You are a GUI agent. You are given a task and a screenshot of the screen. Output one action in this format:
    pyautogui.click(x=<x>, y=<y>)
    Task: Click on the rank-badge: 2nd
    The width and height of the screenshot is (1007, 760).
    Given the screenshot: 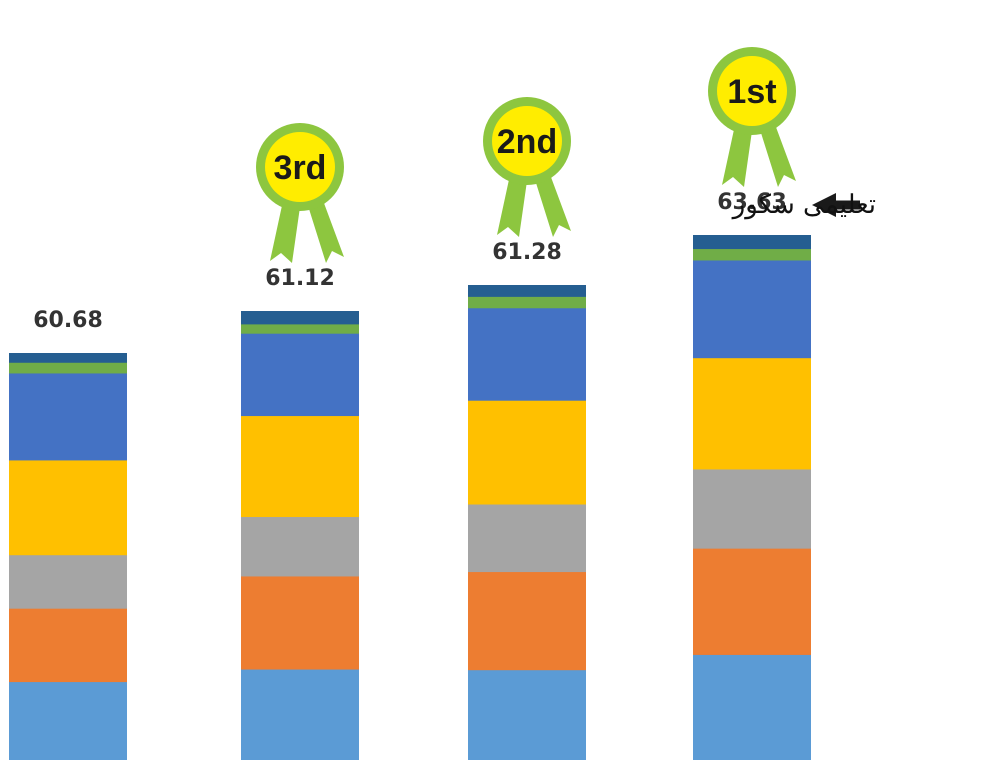 What is the action you would take?
    pyautogui.click(x=527, y=167)
    